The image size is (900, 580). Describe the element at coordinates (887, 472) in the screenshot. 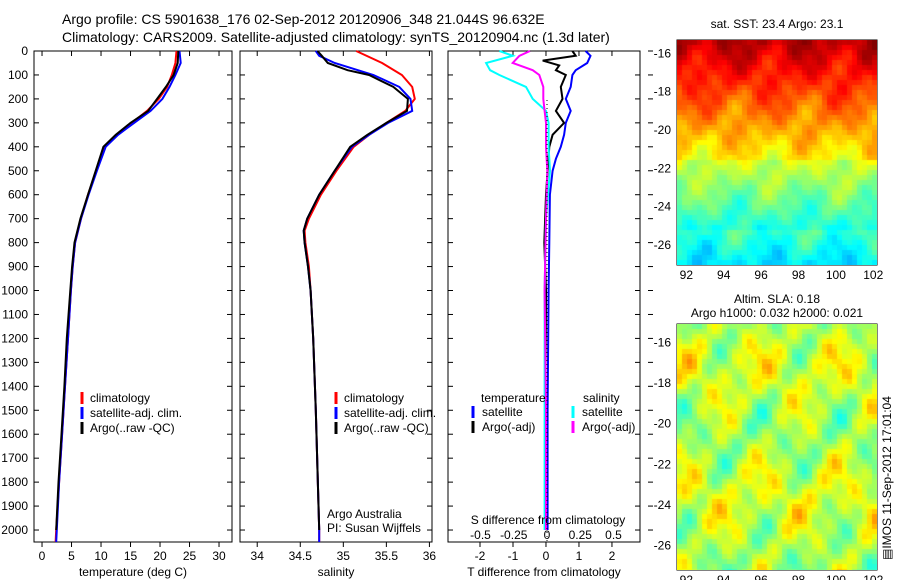

I see `imos-timestamp-text: IMOS 11-Sep-2012 17:01:04` at that location.